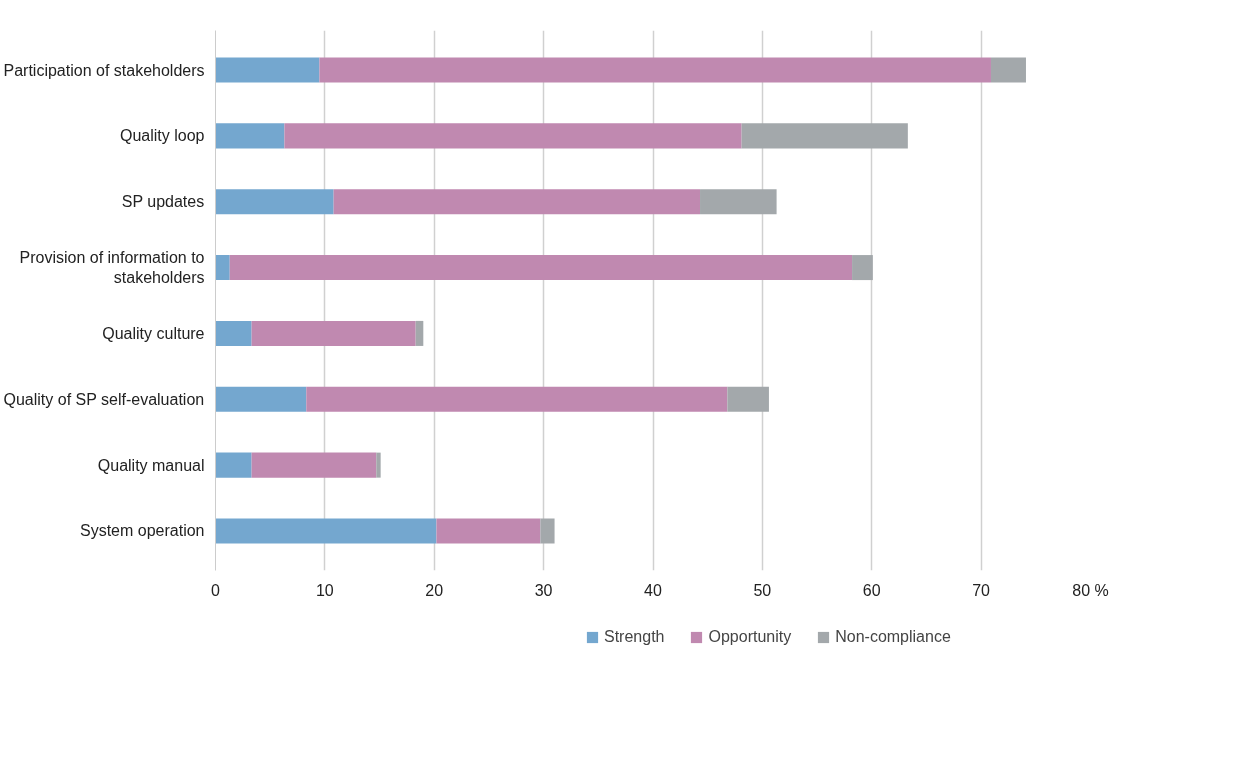 The width and height of the screenshot is (1247, 767). Describe the element at coordinates (893, 637) in the screenshot. I see `legend-label: Non-compliance` at that location.